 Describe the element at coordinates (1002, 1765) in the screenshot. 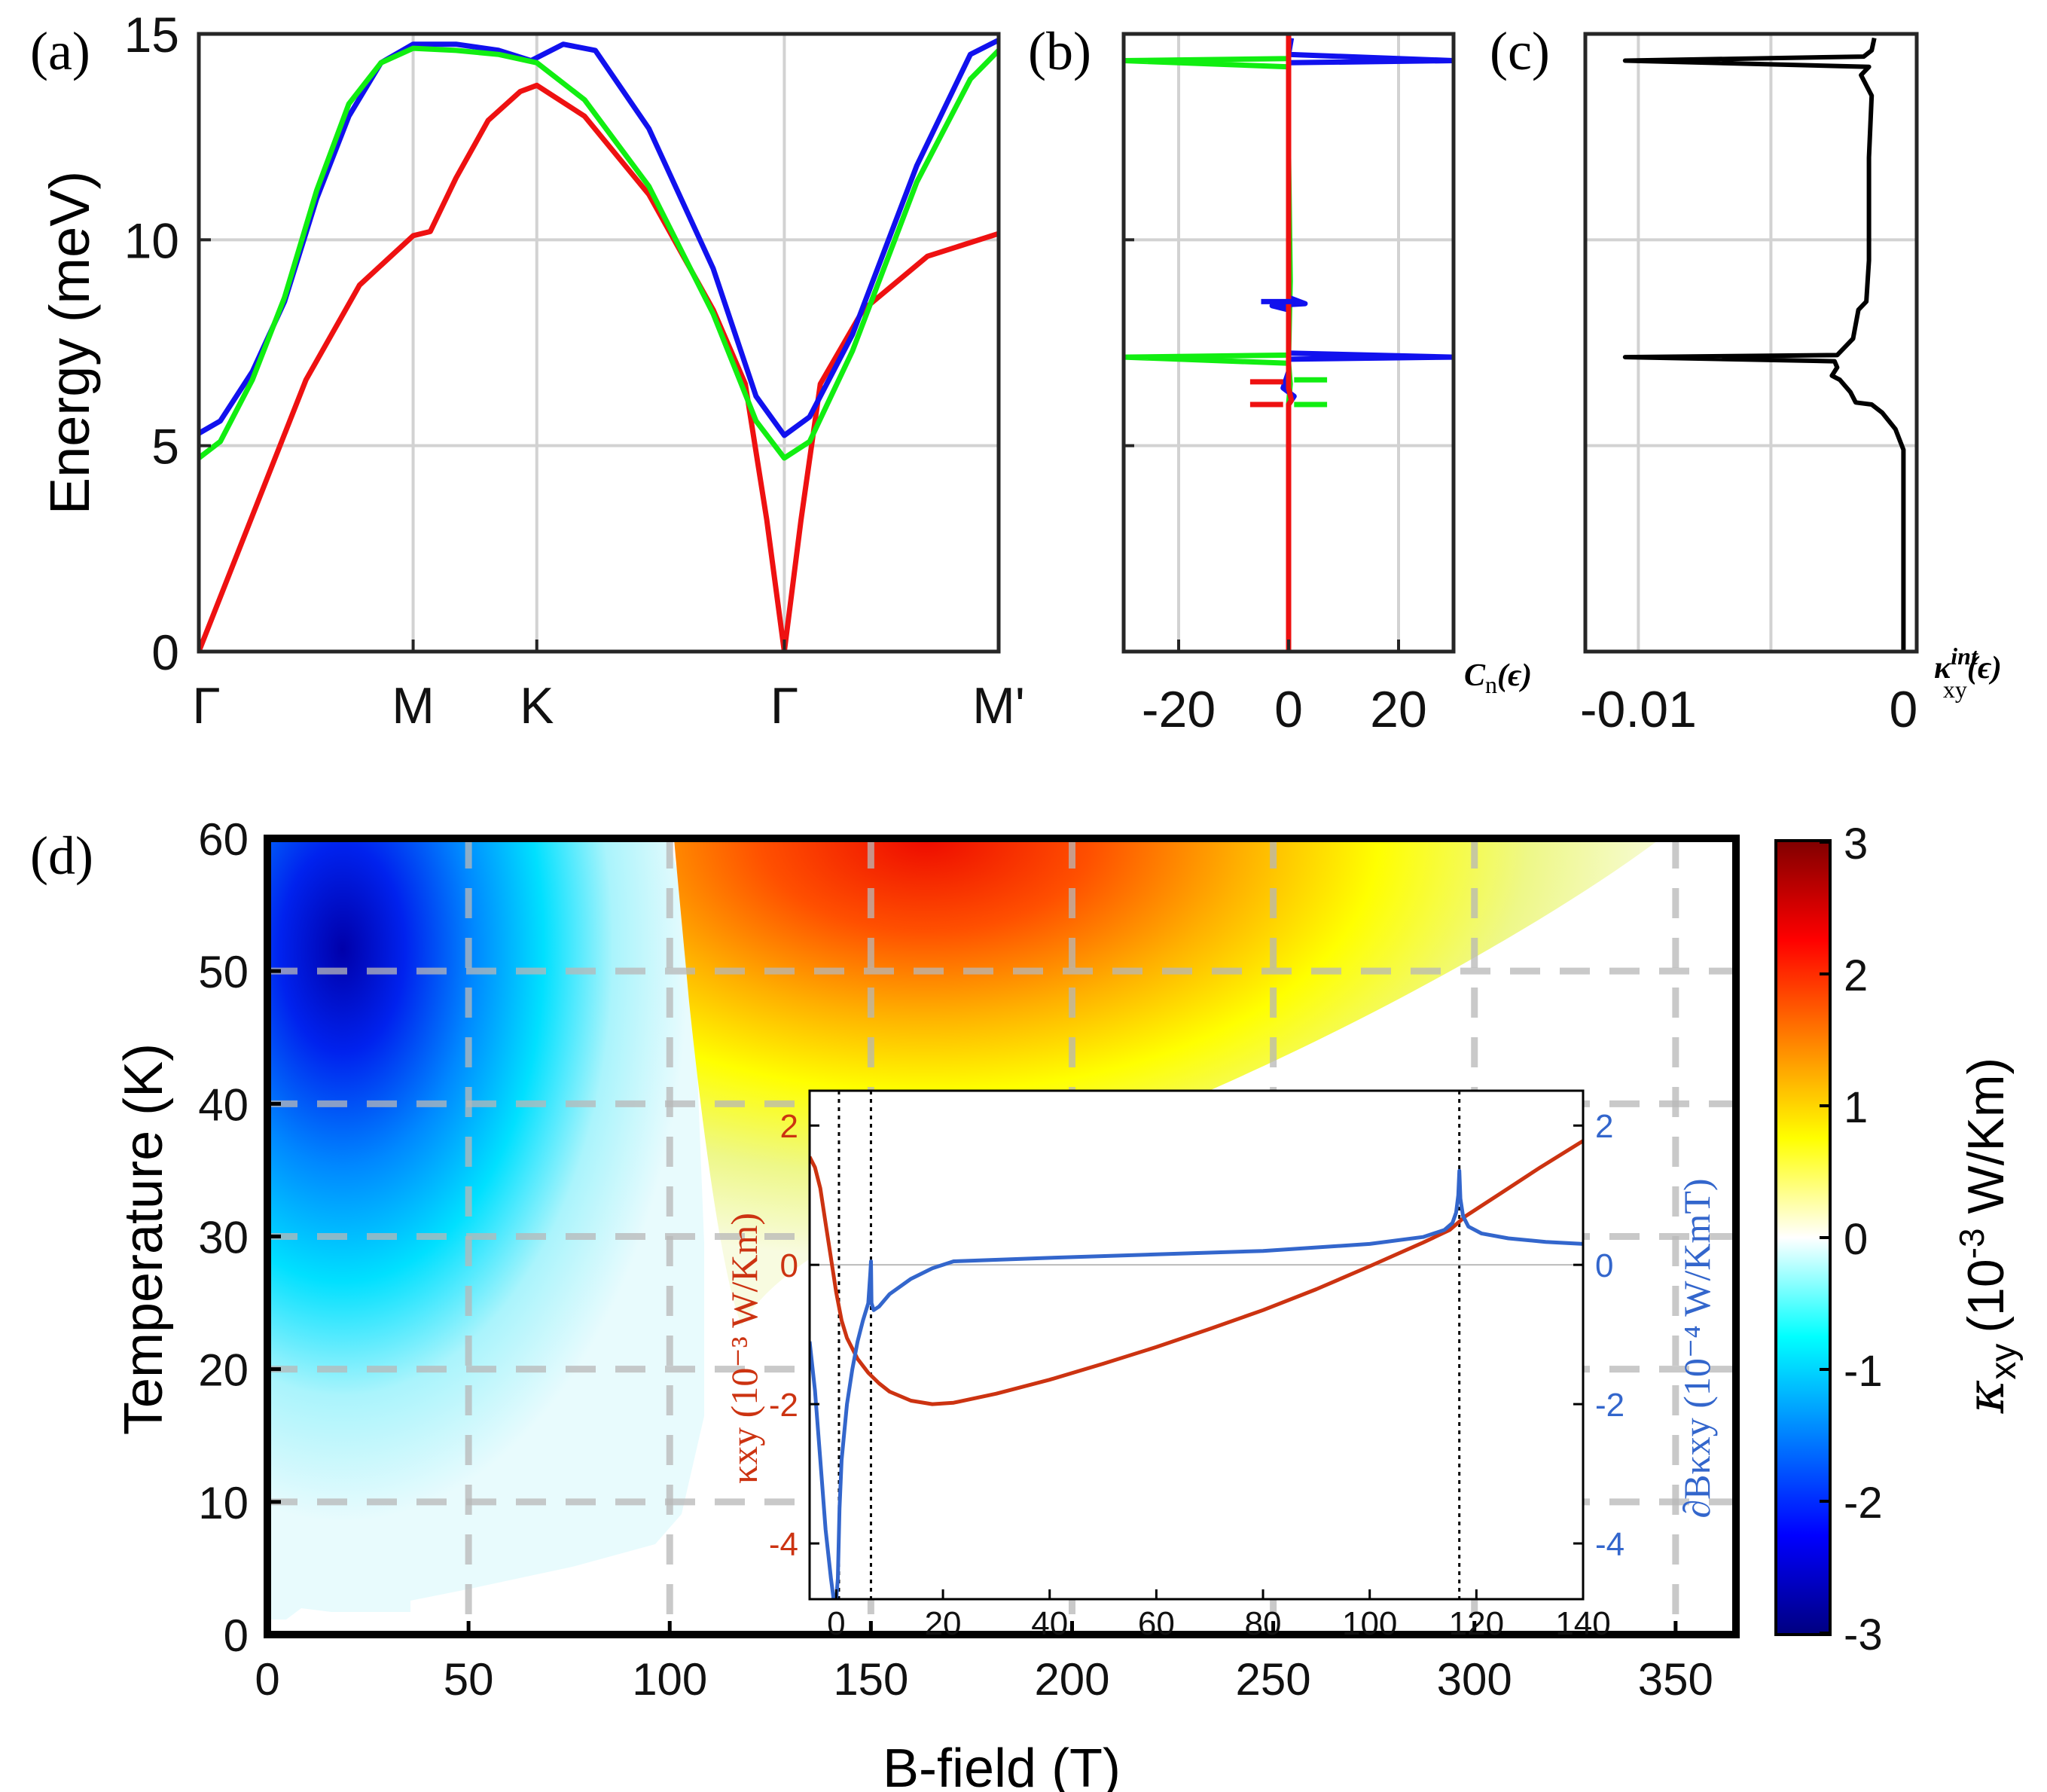

I see `panel-d-x-axis-label: B-field (T)` at that location.